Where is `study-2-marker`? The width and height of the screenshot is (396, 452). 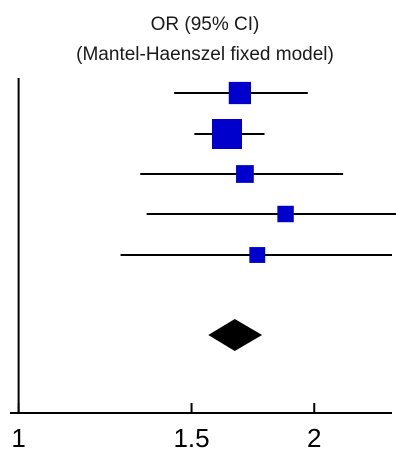 study-2-marker is located at coordinates (226, 134).